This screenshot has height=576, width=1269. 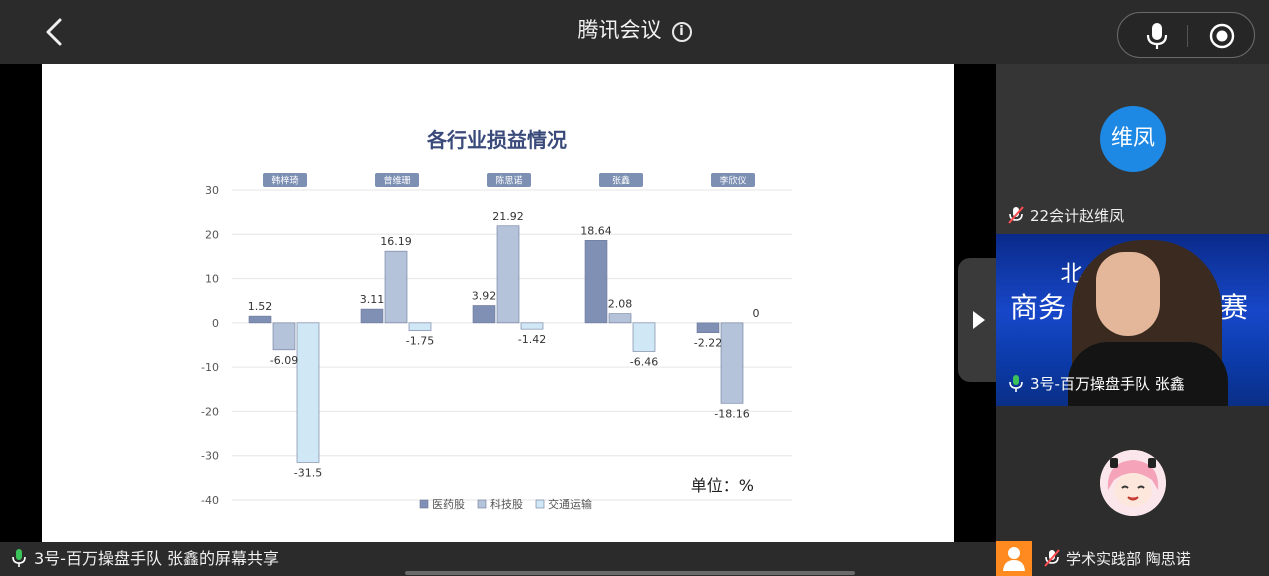 What do you see at coordinates (210, 456) in the screenshot?
I see `y-tick-label: -30` at bounding box center [210, 456].